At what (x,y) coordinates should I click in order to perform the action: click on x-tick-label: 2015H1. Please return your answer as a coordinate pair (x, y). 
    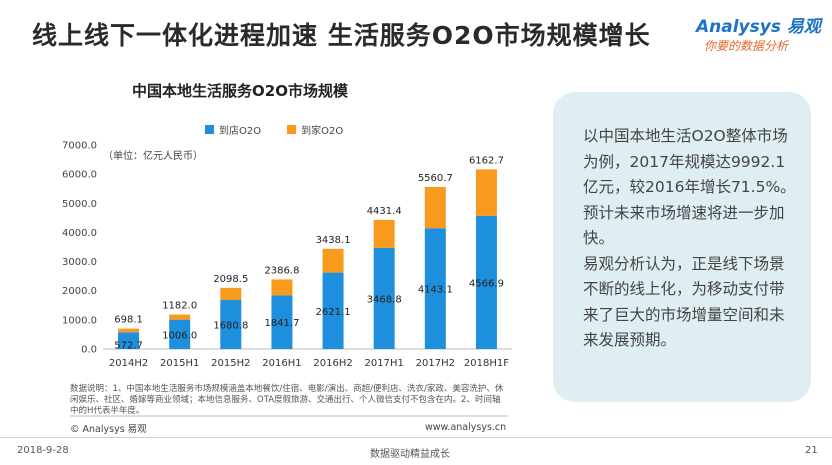
    Looking at the image, I should click on (179, 363).